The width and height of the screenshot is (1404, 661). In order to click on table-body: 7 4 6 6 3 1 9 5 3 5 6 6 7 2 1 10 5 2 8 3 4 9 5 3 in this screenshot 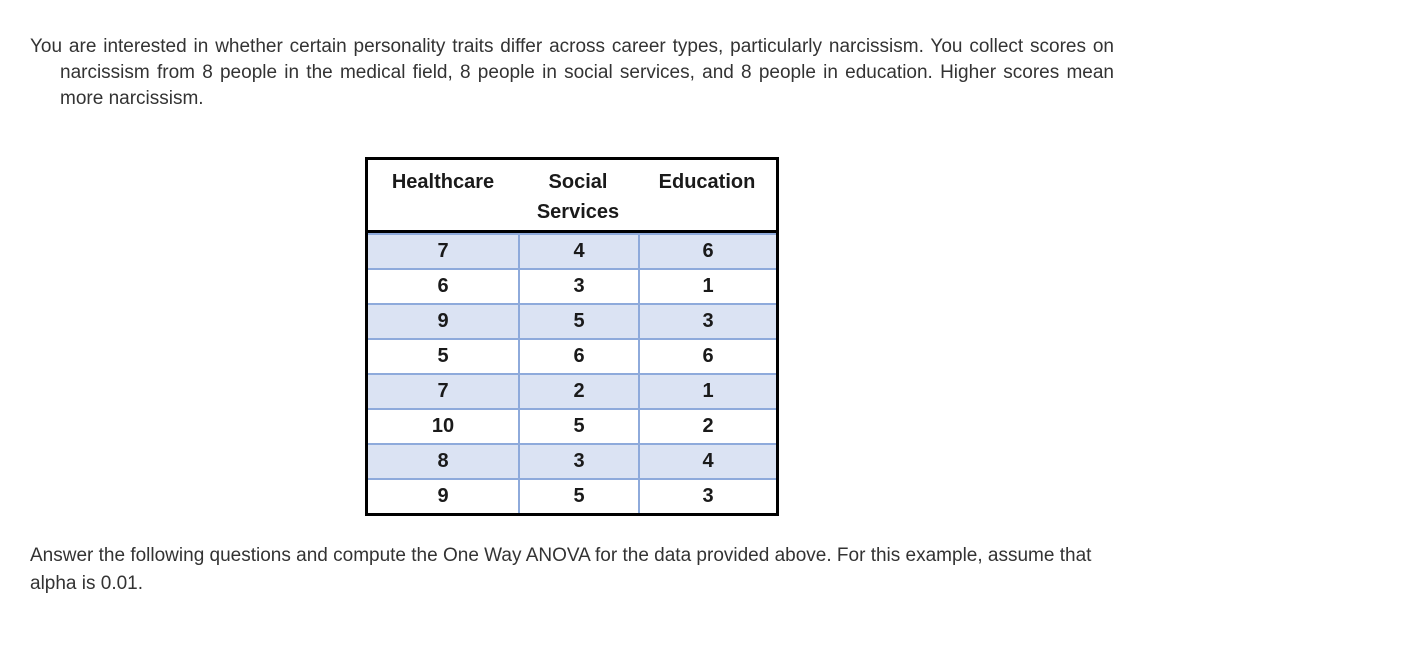, I will do `click(572, 373)`.